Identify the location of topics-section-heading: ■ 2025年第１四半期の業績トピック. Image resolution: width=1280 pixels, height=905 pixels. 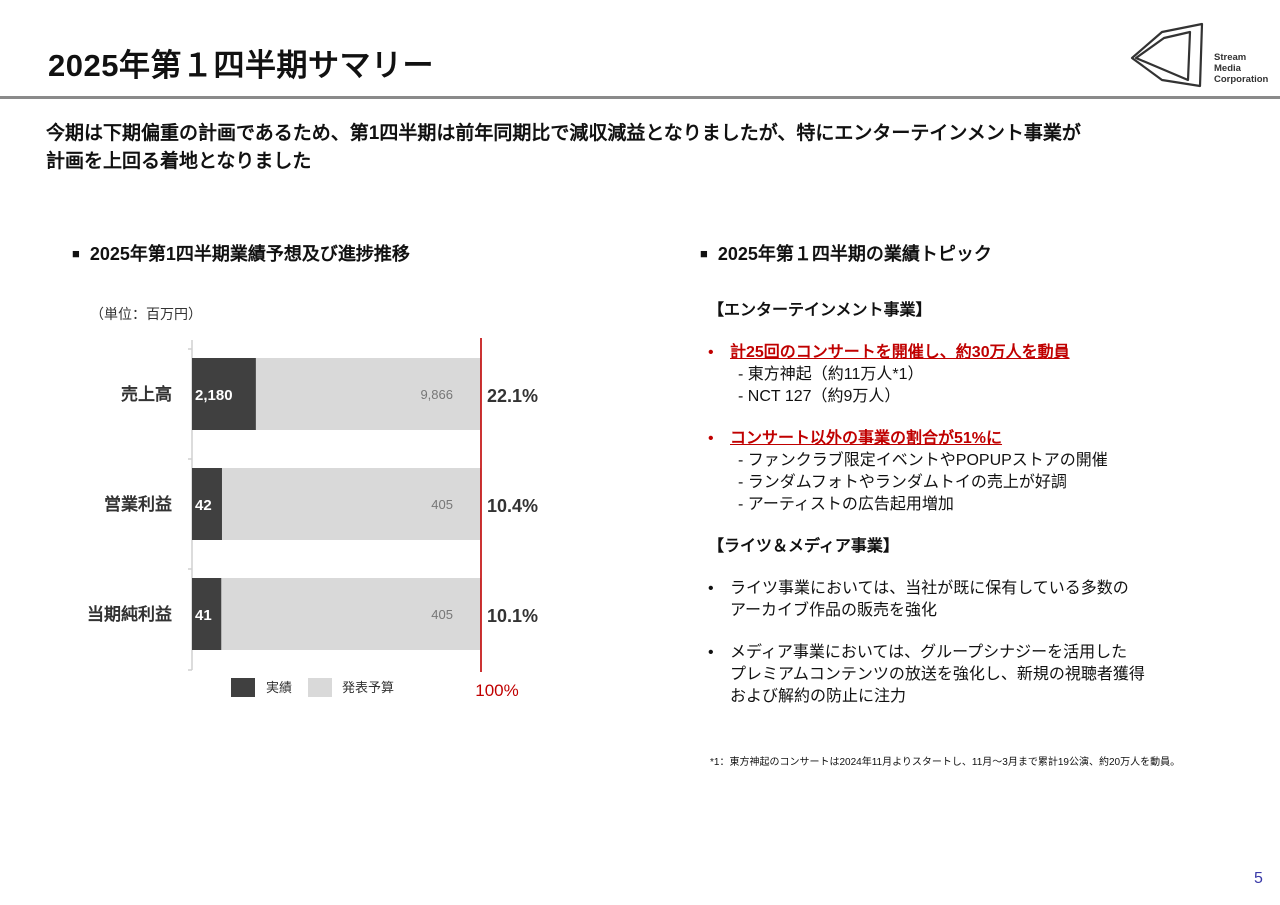
(846, 253).